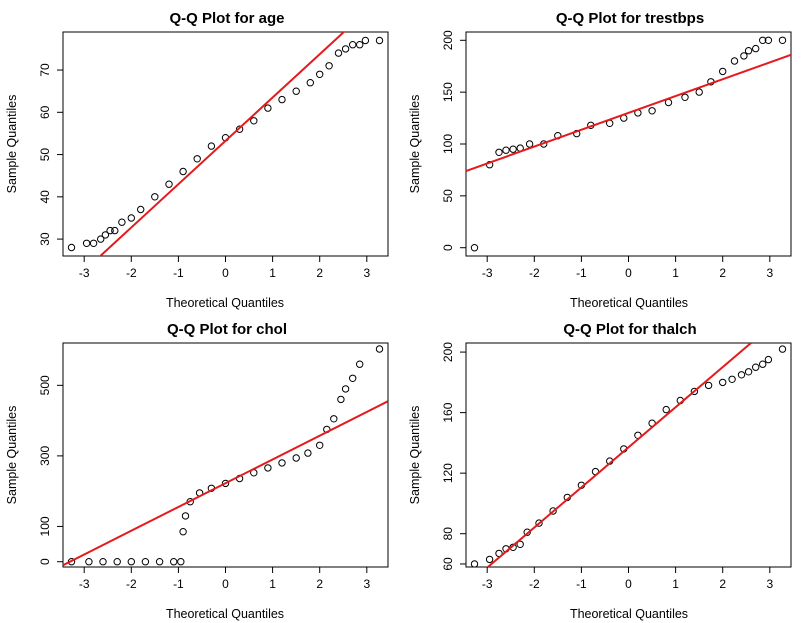  I want to click on y-axis: 30 40 50 60 70, so click(50, 154).